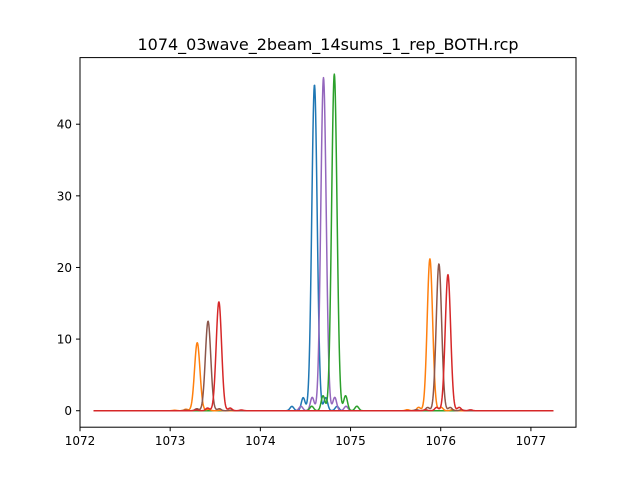 Image resolution: width=640 pixels, height=484 pixels. What do you see at coordinates (327, 45) in the screenshot?
I see `chart-title: 1074_03wave_2beam_14sums_1_rep_BOTH.rcp` at bounding box center [327, 45].